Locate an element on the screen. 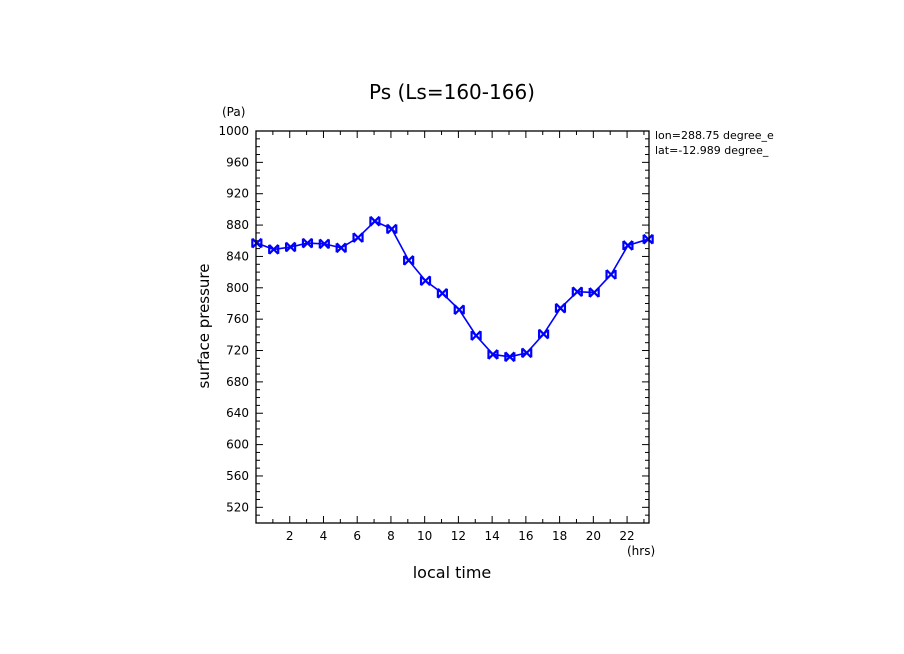  series-line is located at coordinates (452, 289).